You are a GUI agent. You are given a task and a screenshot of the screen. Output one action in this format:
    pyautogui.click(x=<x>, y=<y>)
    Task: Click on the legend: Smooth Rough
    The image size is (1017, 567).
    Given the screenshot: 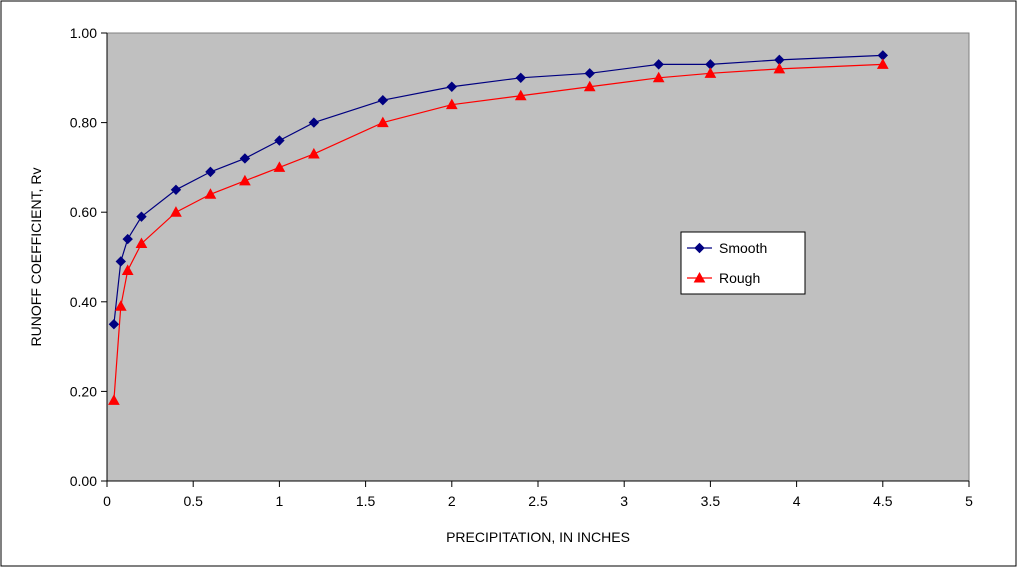 What is the action you would take?
    pyautogui.click(x=743, y=263)
    